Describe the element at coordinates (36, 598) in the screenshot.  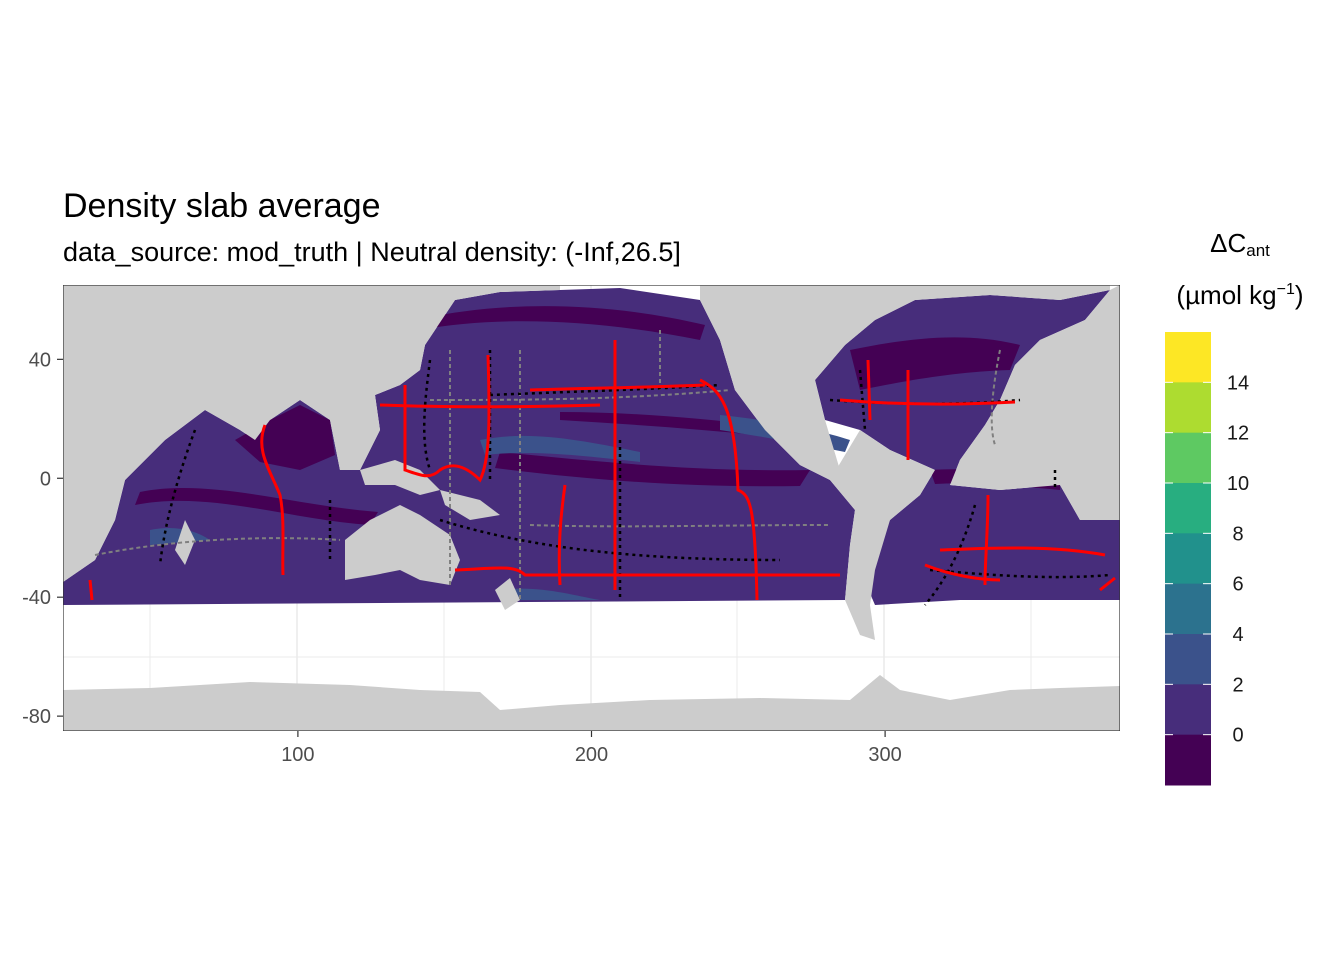
I see `y-tick-label-2: -40` at that location.